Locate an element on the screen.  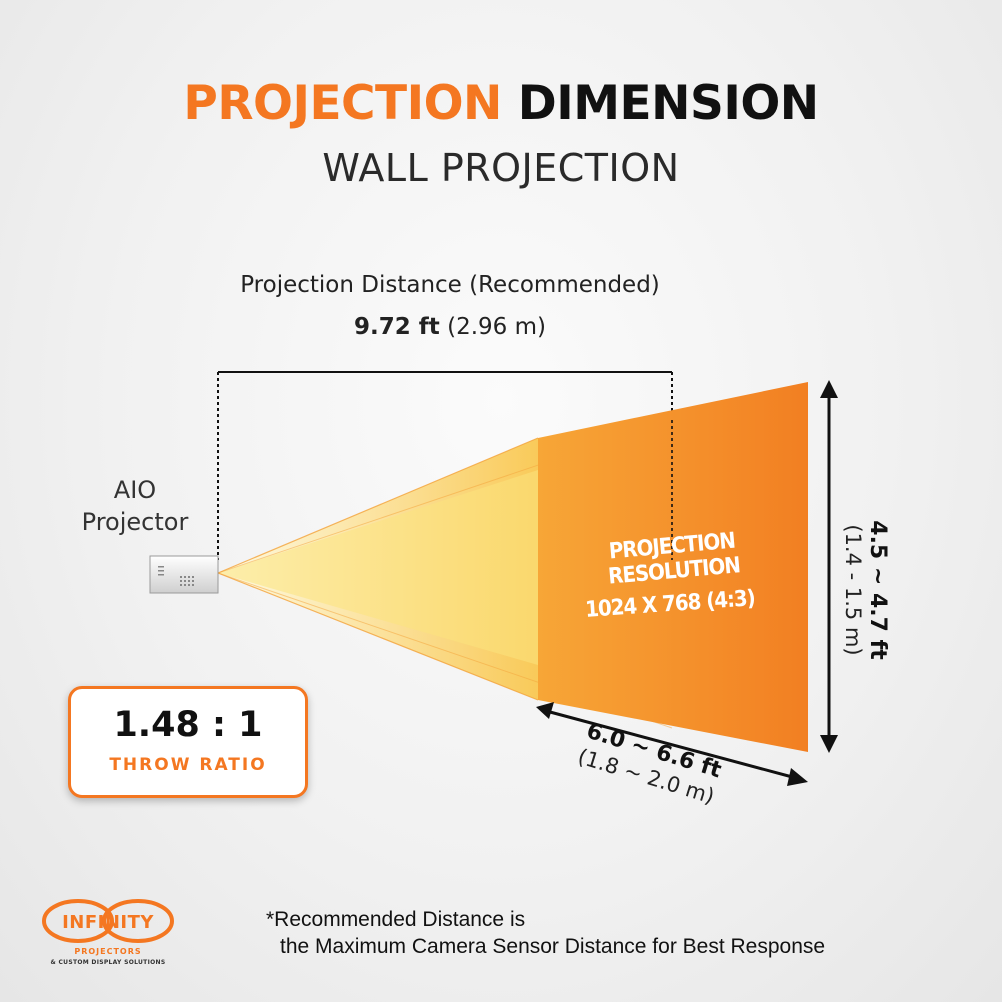
throw-ratio-card: 1.48 : 1 THROW RATIO is located at coordinates (188, 742).